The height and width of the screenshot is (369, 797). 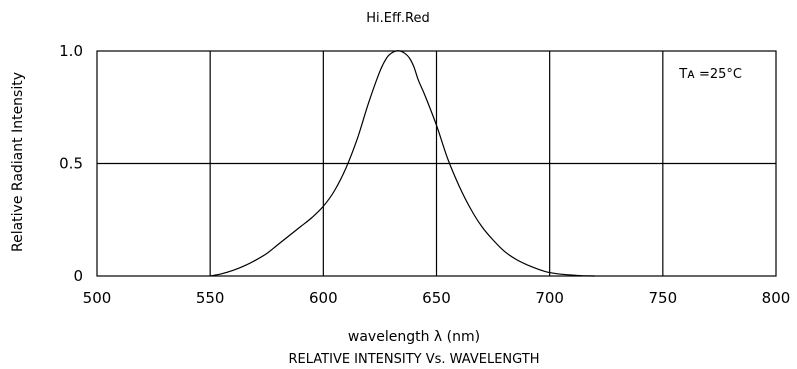 What do you see at coordinates (71, 51) in the screenshot?
I see `y-tick-label: 1.0` at bounding box center [71, 51].